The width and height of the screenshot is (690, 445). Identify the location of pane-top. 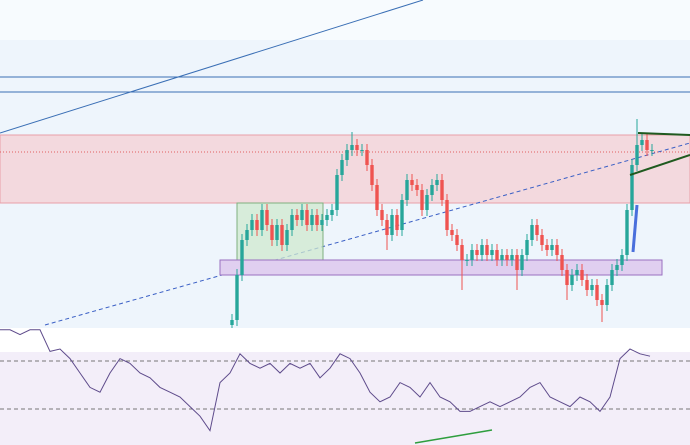
(345, 20).